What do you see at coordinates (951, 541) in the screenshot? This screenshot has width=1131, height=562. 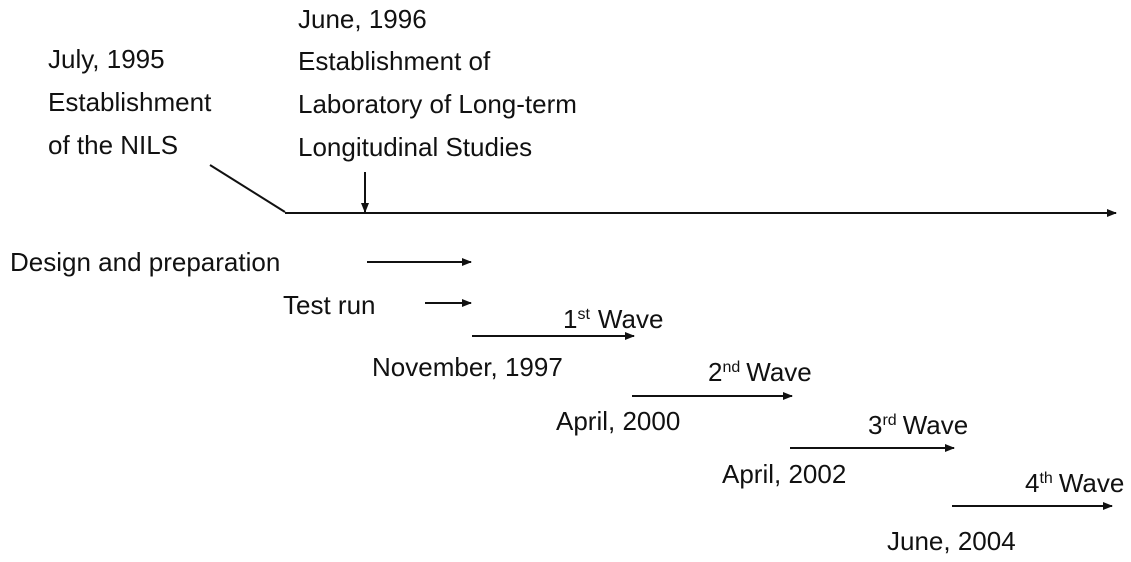 I see `wave-date: June, 2004` at bounding box center [951, 541].